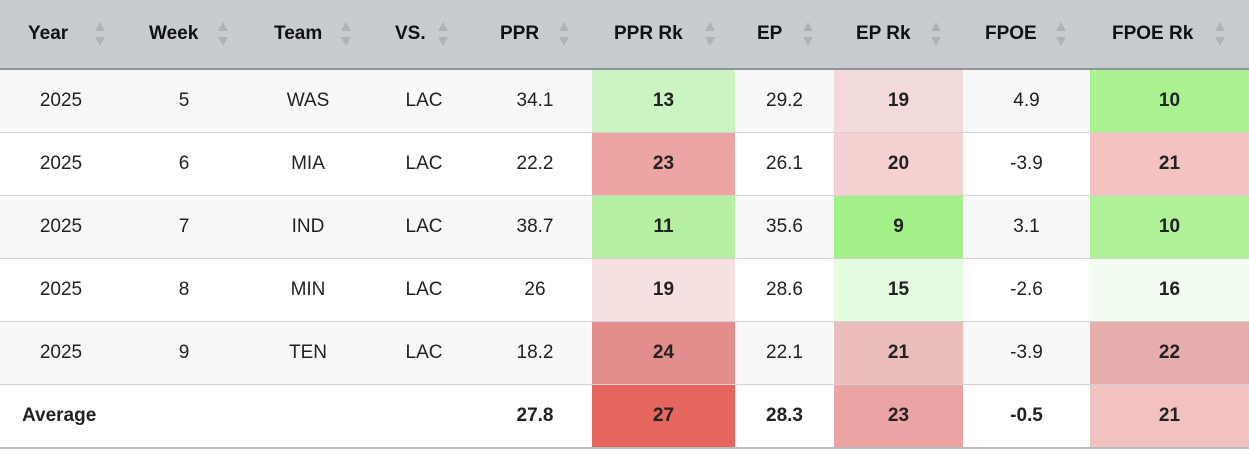 The width and height of the screenshot is (1249, 454). I want to click on cell-fpoe-rk: 22, so click(1169, 353).